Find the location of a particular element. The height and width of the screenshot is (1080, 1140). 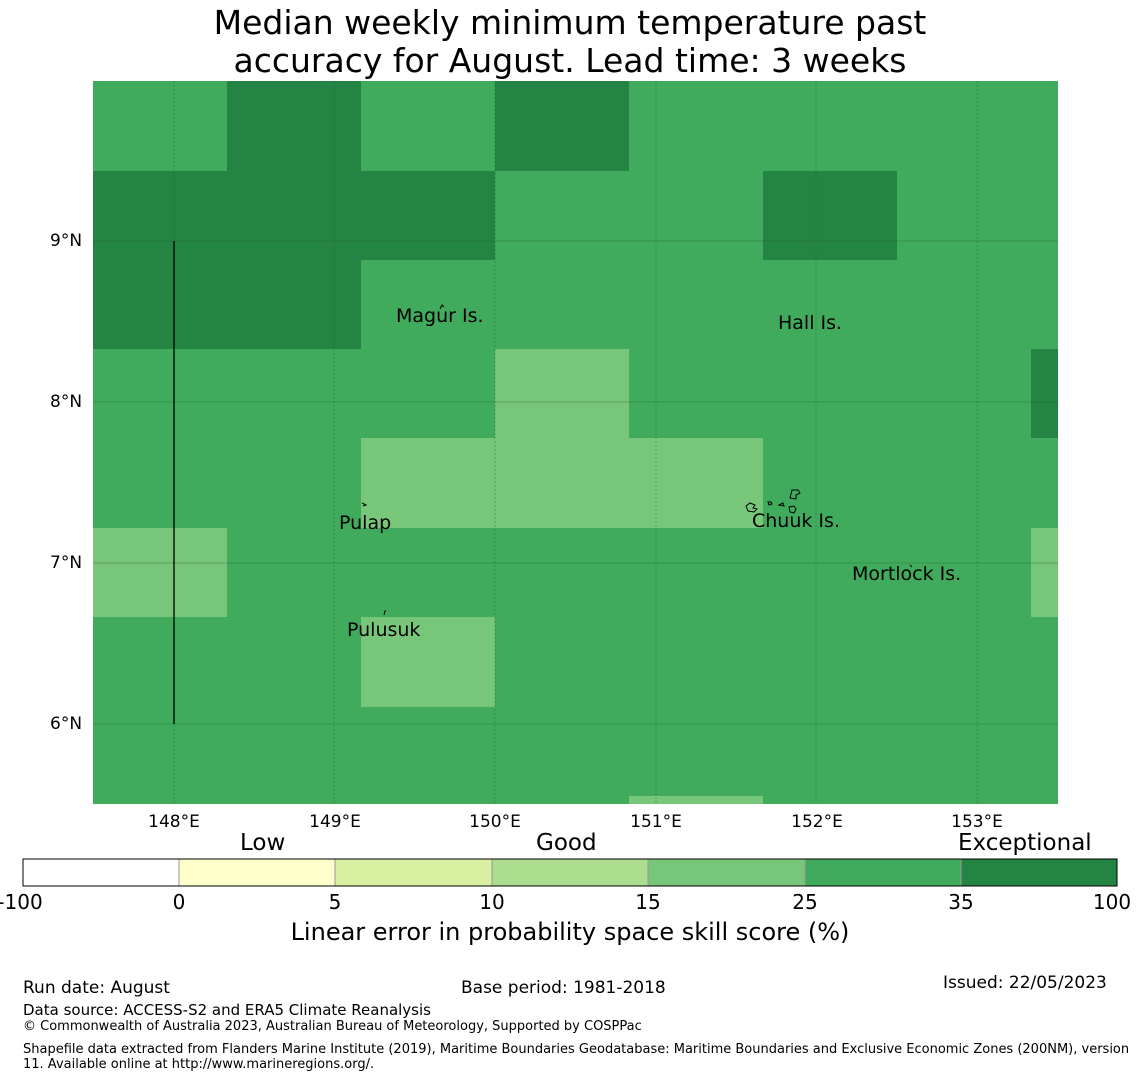

place-label-pulusuk: Pulusuk is located at coordinates (384, 630).